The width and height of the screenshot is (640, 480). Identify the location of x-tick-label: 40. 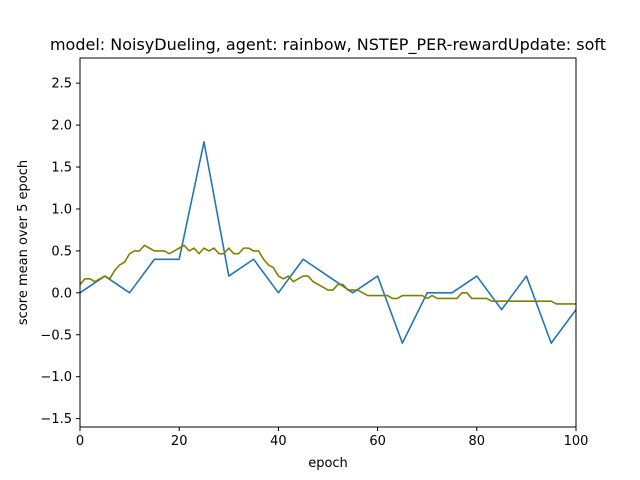
(278, 441).